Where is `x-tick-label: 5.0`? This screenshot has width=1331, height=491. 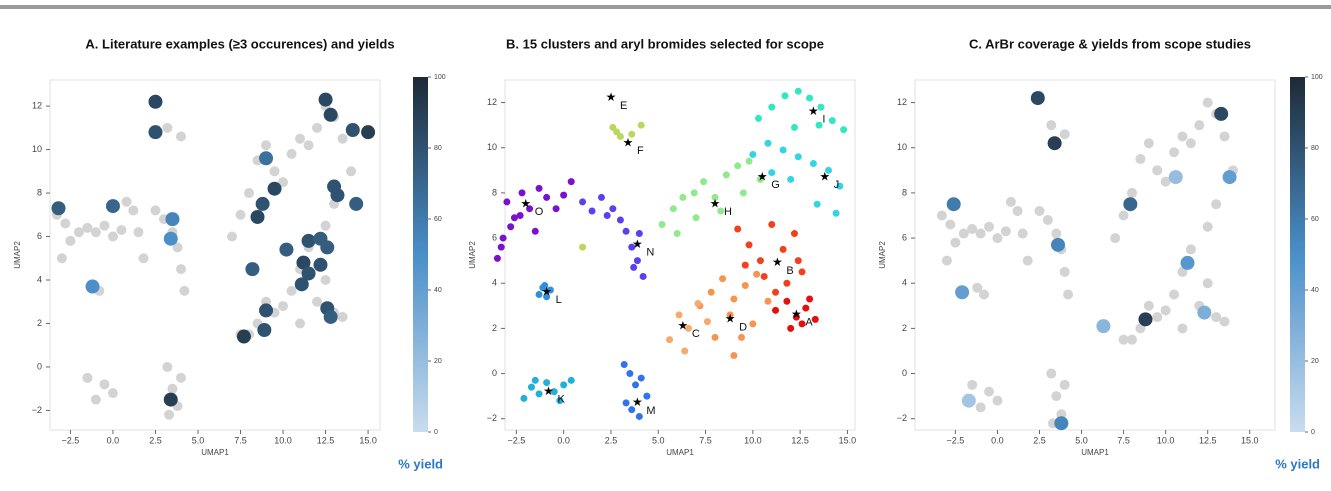 x-tick-label: 5.0 is located at coordinates (198, 440).